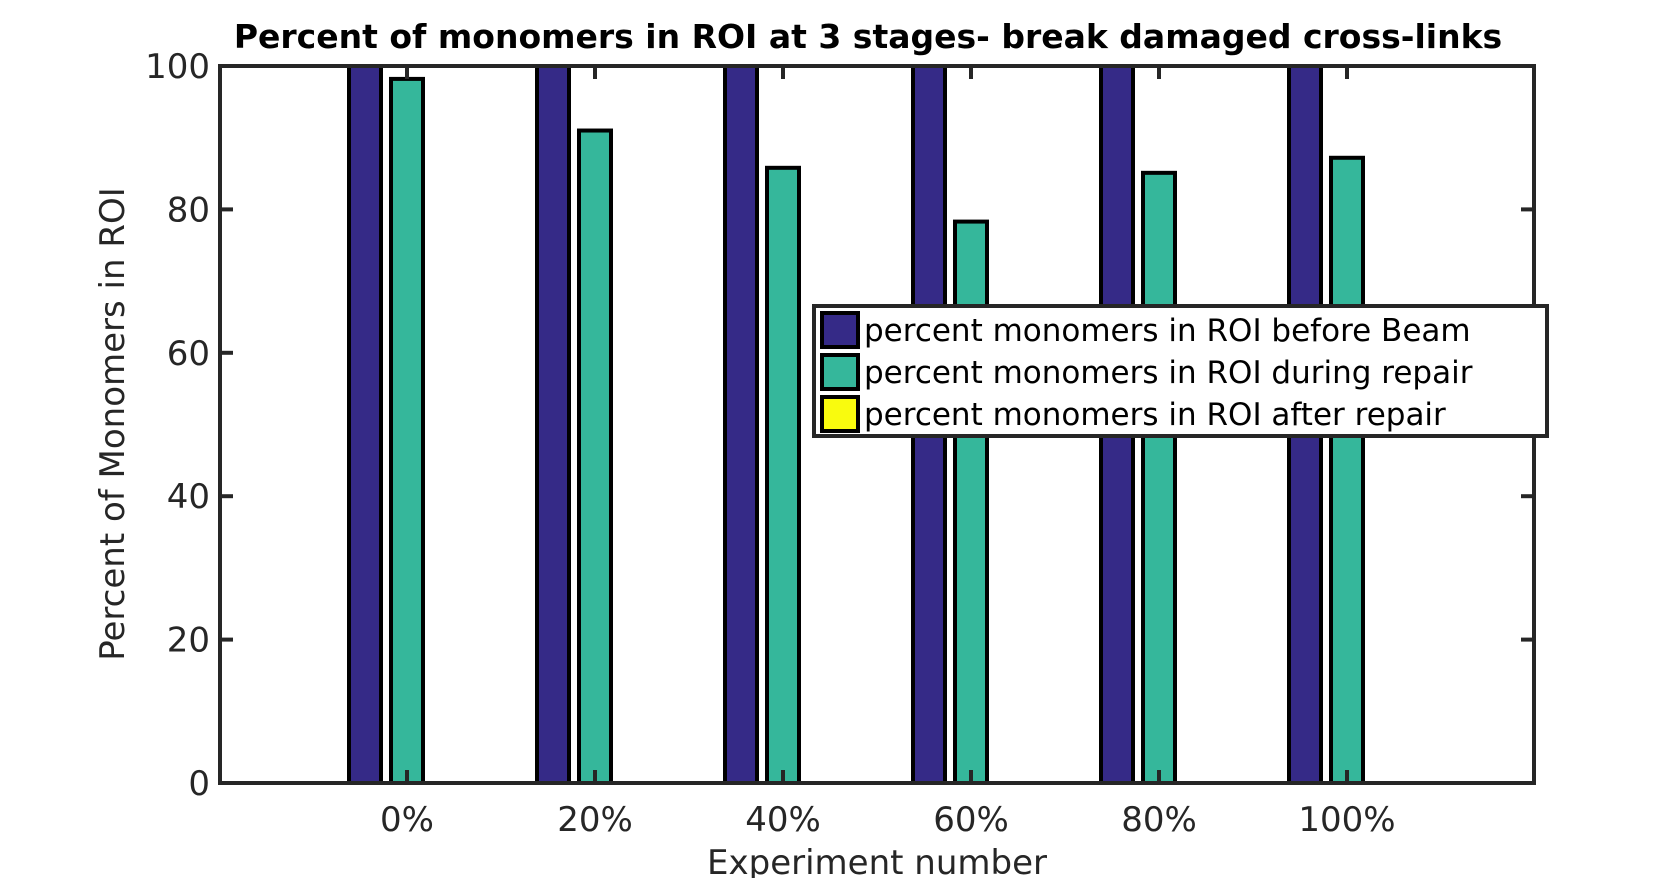 The width and height of the screenshot is (1680, 878). I want to click on legend-label-3: percent monomers in ROI after repair, so click(1155, 415).